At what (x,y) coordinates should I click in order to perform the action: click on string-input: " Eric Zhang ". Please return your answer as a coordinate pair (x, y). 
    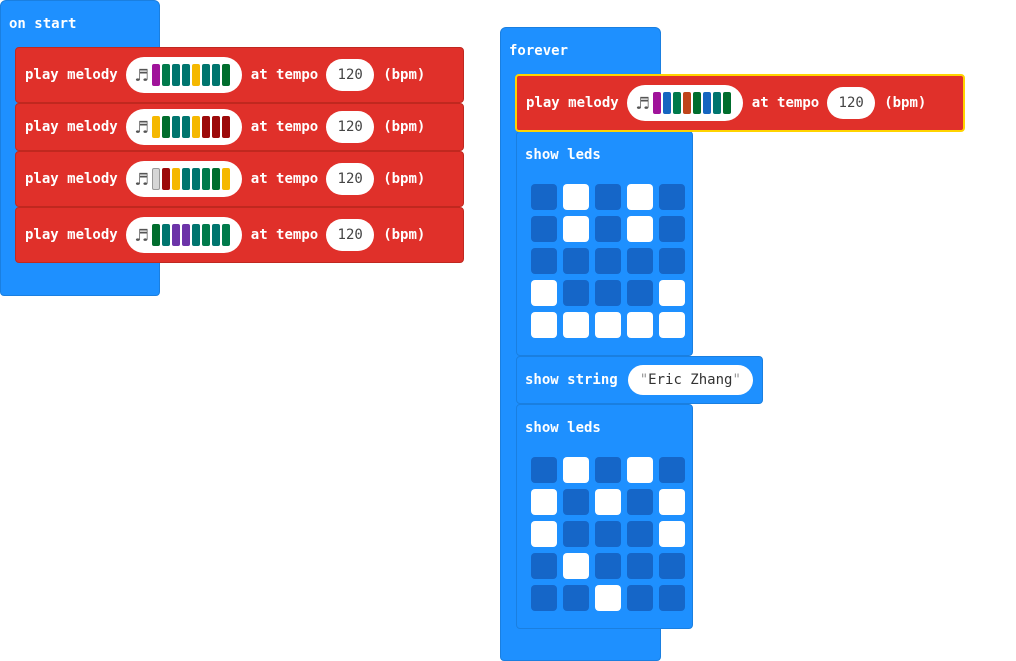
    Looking at the image, I should click on (690, 380).